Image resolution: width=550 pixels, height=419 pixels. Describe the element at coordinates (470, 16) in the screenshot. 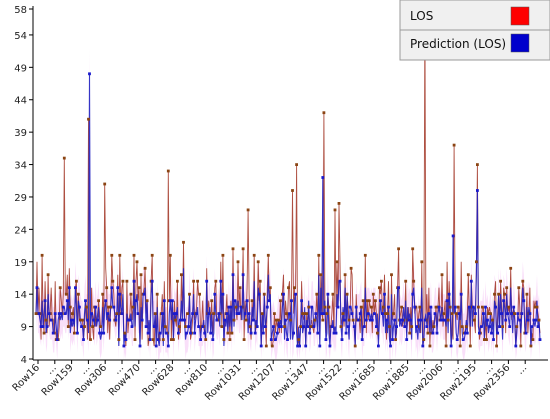

I see `legend-item-los: LOS` at that location.